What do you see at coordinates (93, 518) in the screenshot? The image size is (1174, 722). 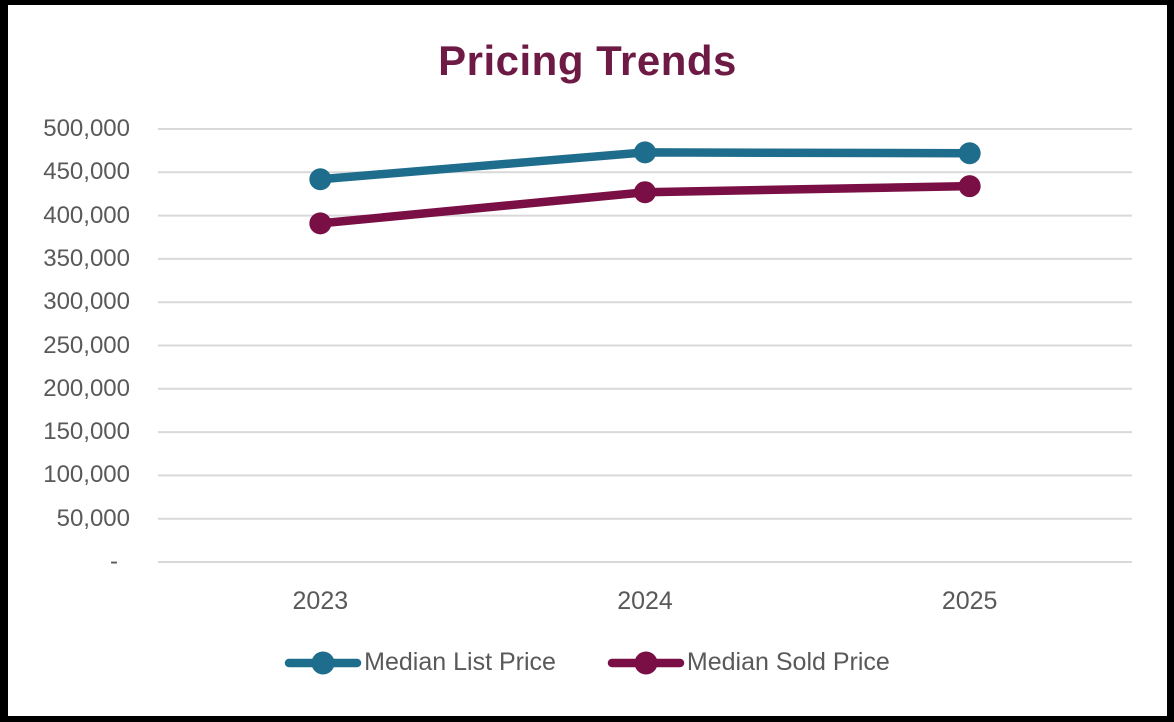 I see `y-tick-label: 50,000` at bounding box center [93, 518].